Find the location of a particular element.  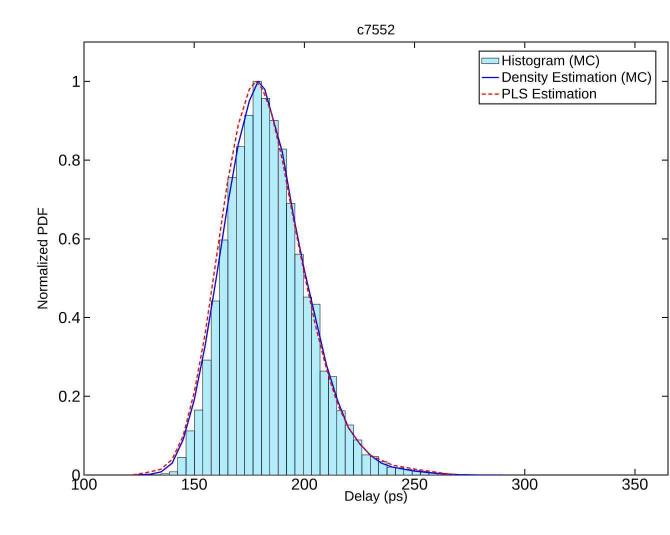

legend-label: Histogram (MC) is located at coordinates (551, 61).